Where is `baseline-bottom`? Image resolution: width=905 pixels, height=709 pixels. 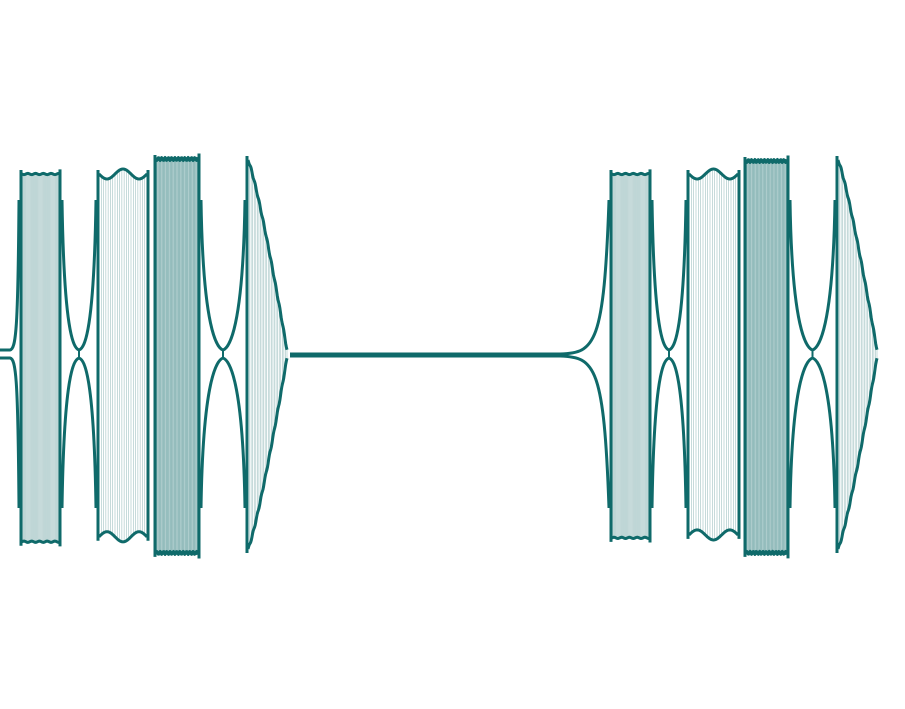
baseline-bottom is located at coordinates (450, 431).